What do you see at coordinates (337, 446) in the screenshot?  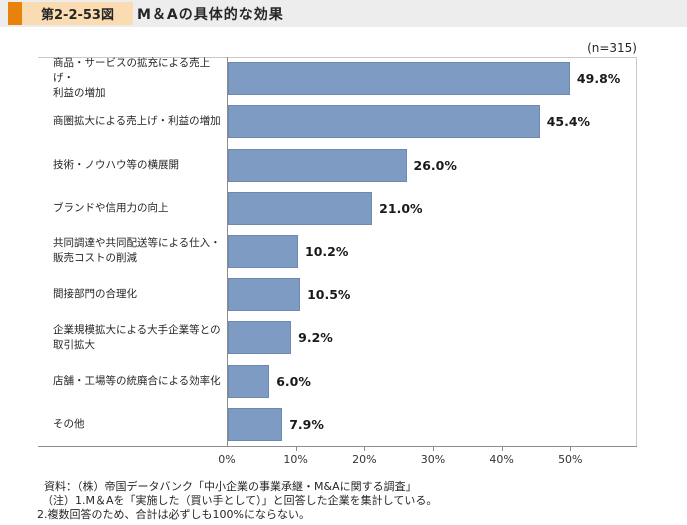 I see `value-axis-line` at bounding box center [337, 446].